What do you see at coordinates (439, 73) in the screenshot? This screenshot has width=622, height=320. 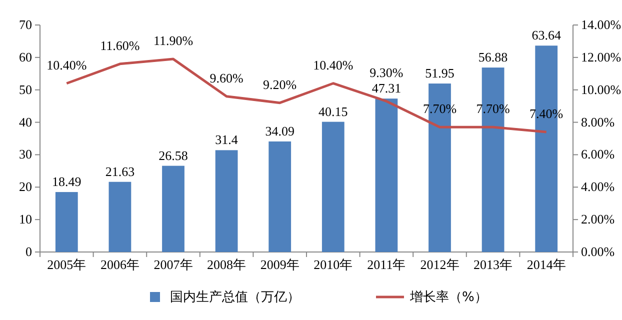 I see `data-label: 51.95` at bounding box center [439, 73].